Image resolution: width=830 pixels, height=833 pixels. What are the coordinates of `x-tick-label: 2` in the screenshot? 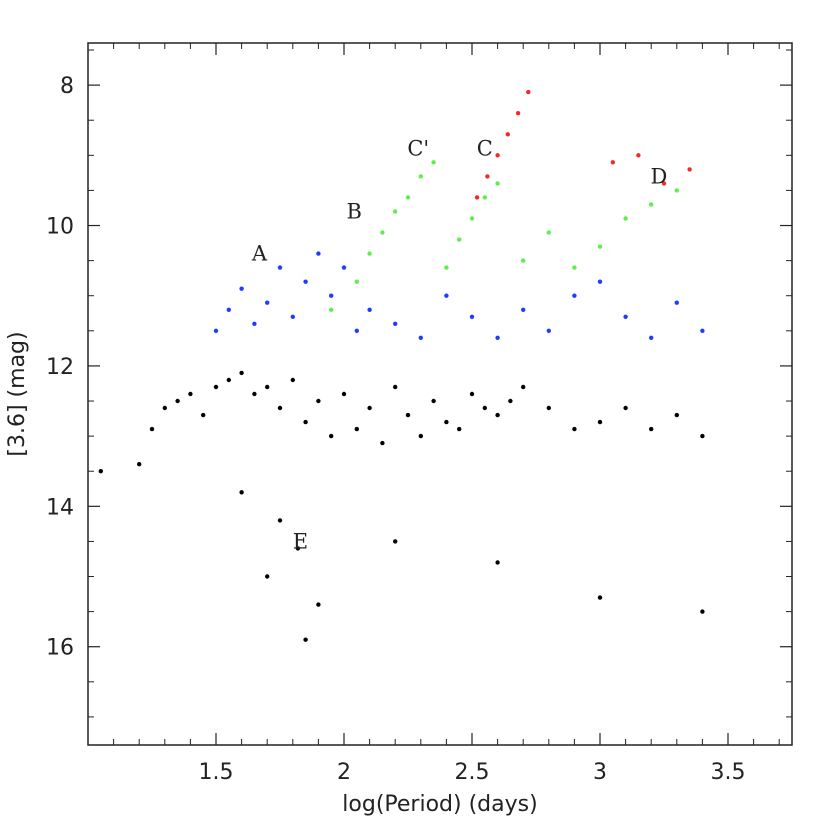 It's located at (344, 772).